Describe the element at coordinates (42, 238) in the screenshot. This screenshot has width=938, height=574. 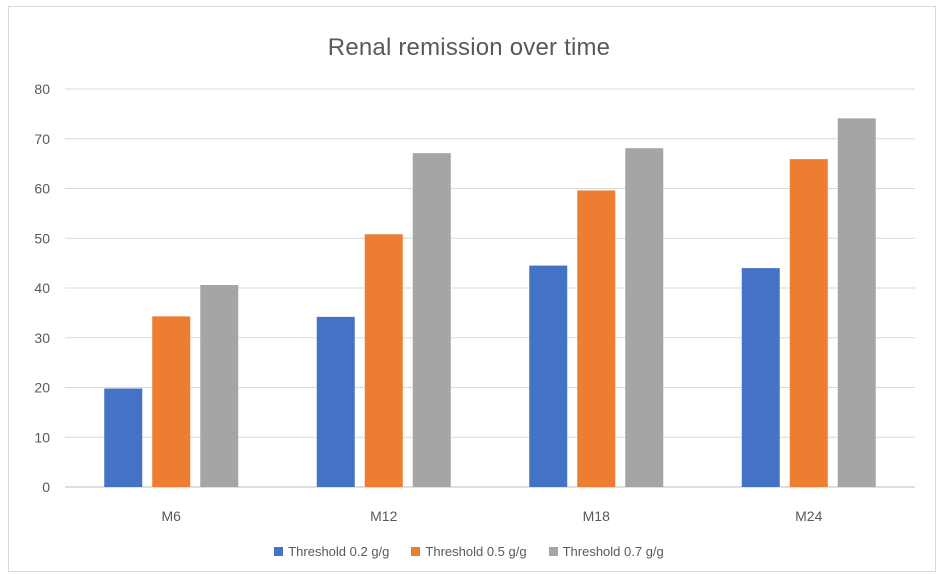
I see `y-tick-label: 50` at that location.